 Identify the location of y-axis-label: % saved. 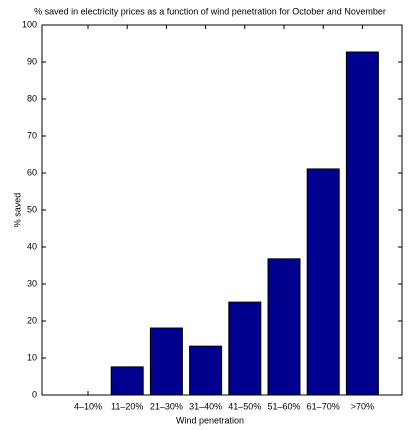
(17, 210).